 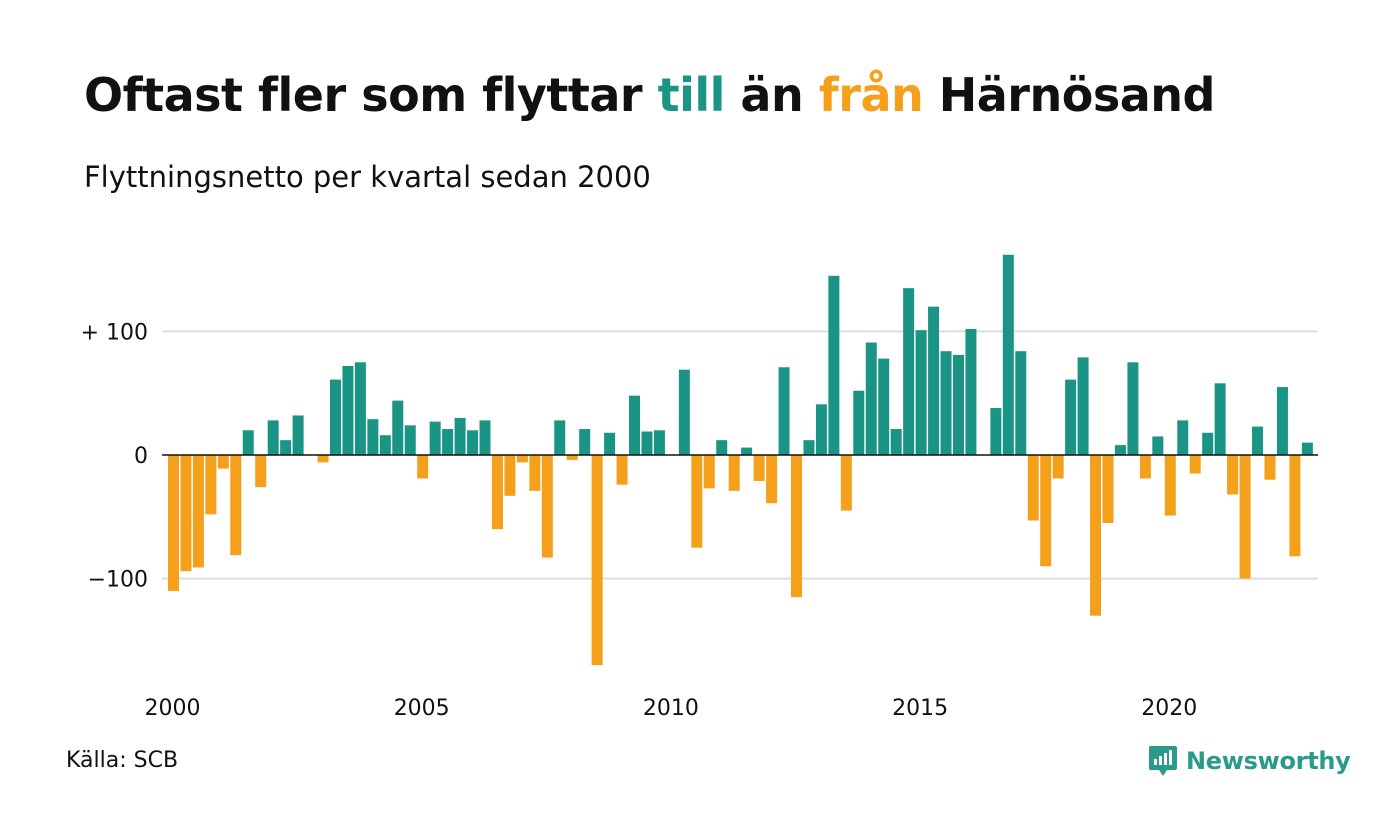 What do you see at coordinates (771, 95) in the screenshot?
I see `title-text-3: än` at bounding box center [771, 95].